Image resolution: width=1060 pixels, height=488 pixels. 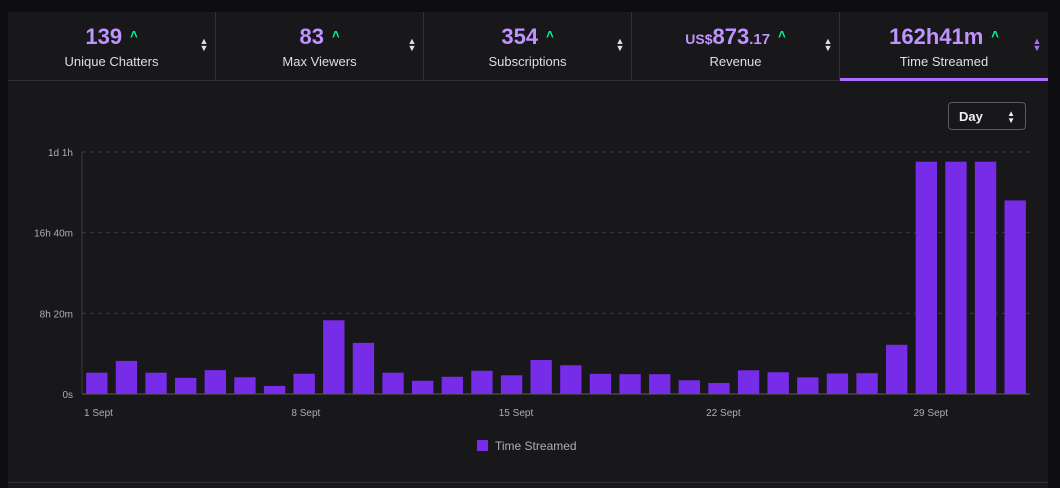 What do you see at coordinates (723, 413) in the screenshot?
I see `x-tick-label: 22 Sept` at bounding box center [723, 413].